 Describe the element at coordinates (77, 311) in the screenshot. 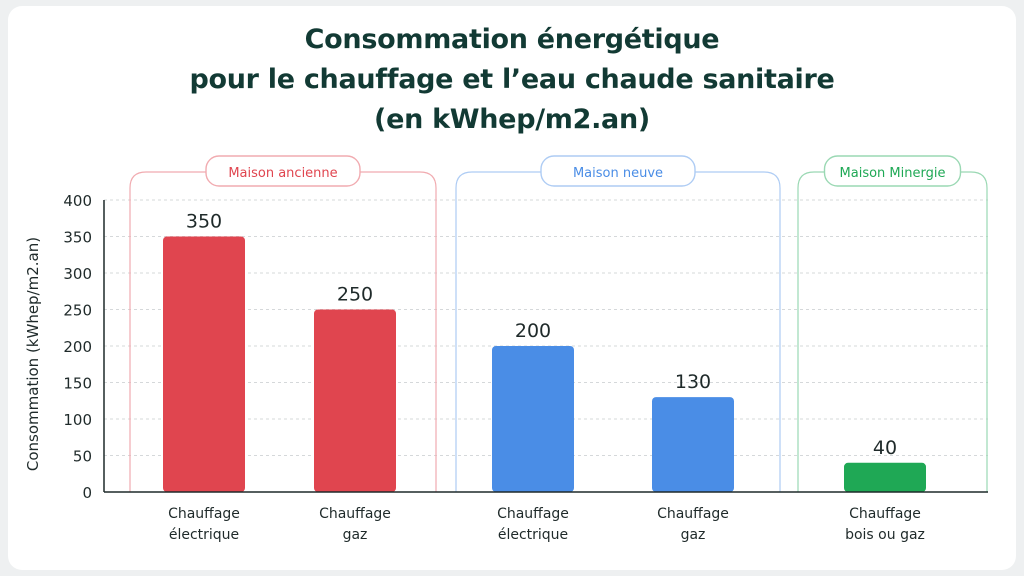

I see `y-tick-label: 250` at that location.